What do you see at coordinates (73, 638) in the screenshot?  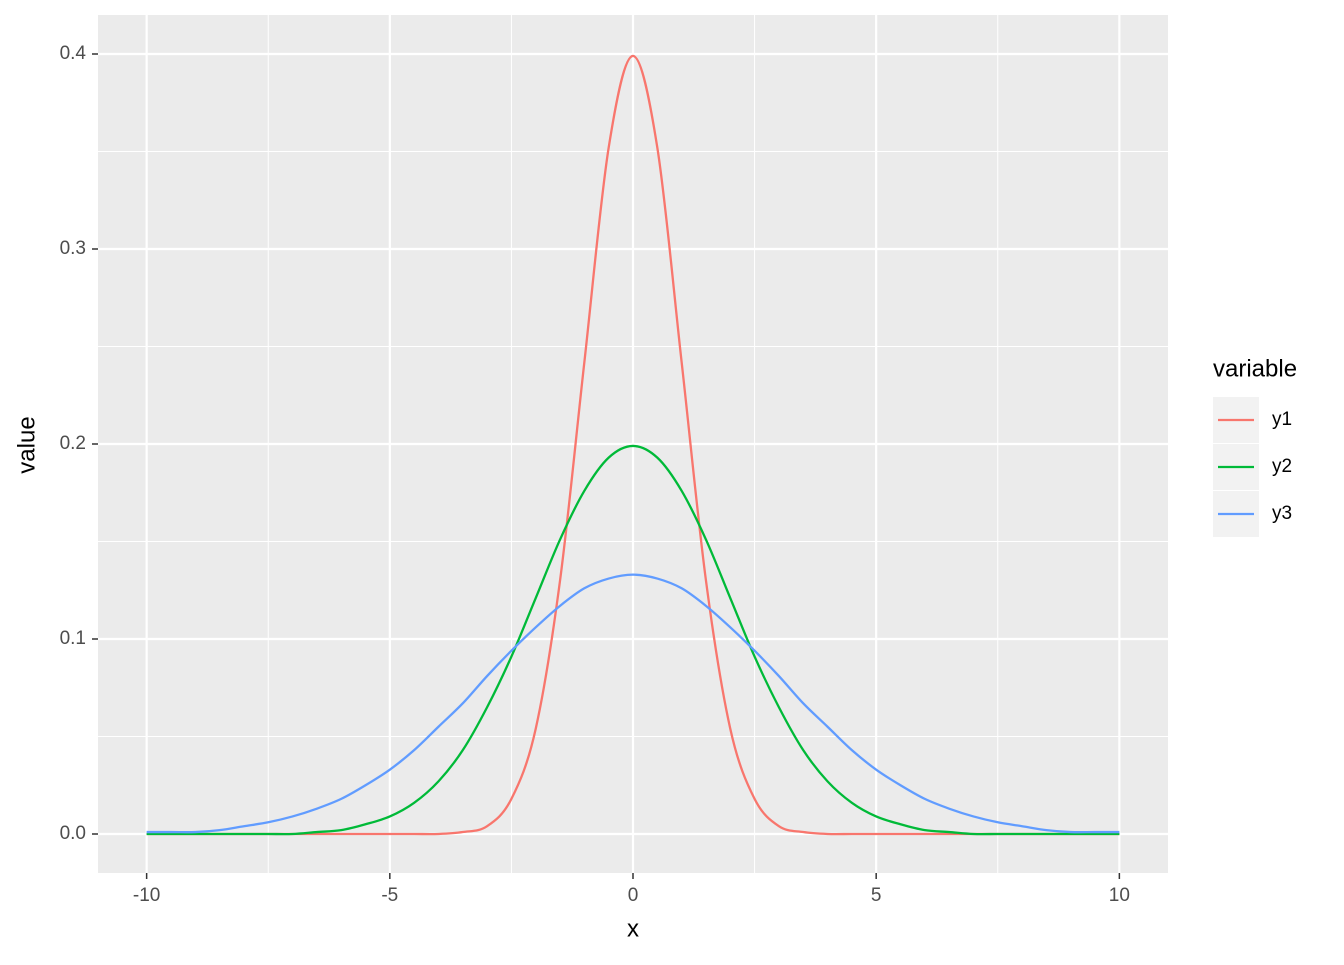 I see `y-tick-label: 0.1` at bounding box center [73, 638].